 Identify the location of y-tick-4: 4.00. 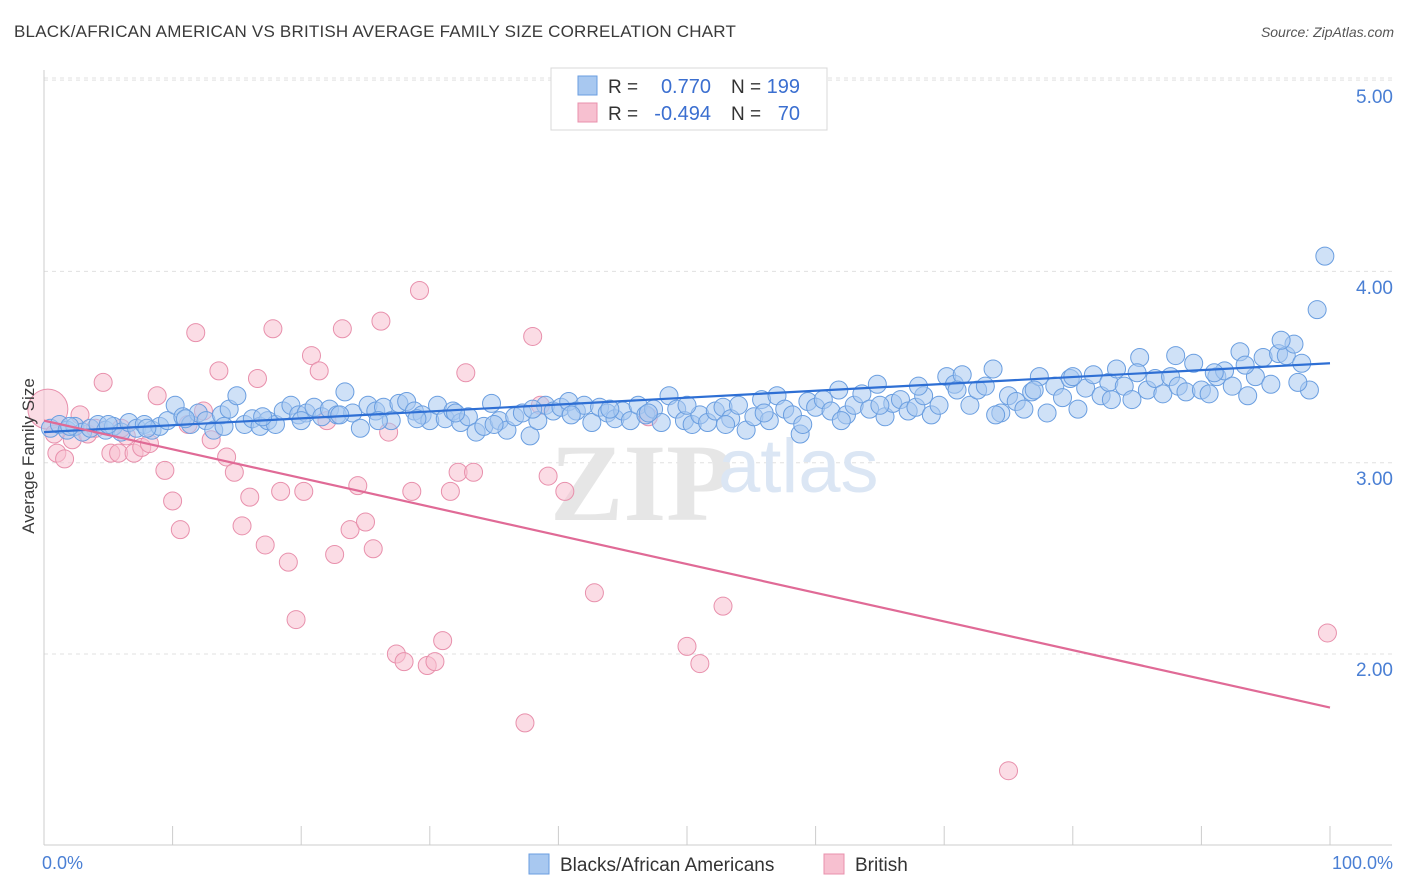
(1374, 288).